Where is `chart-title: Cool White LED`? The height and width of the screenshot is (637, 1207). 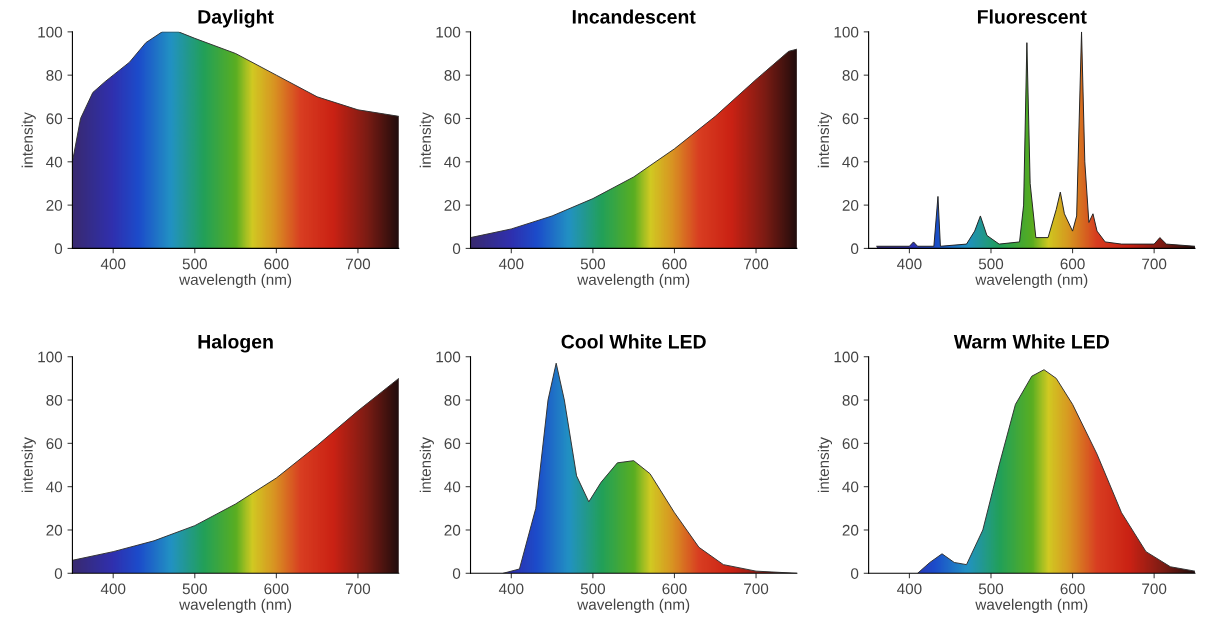 chart-title: Cool White LED is located at coordinates (633, 341).